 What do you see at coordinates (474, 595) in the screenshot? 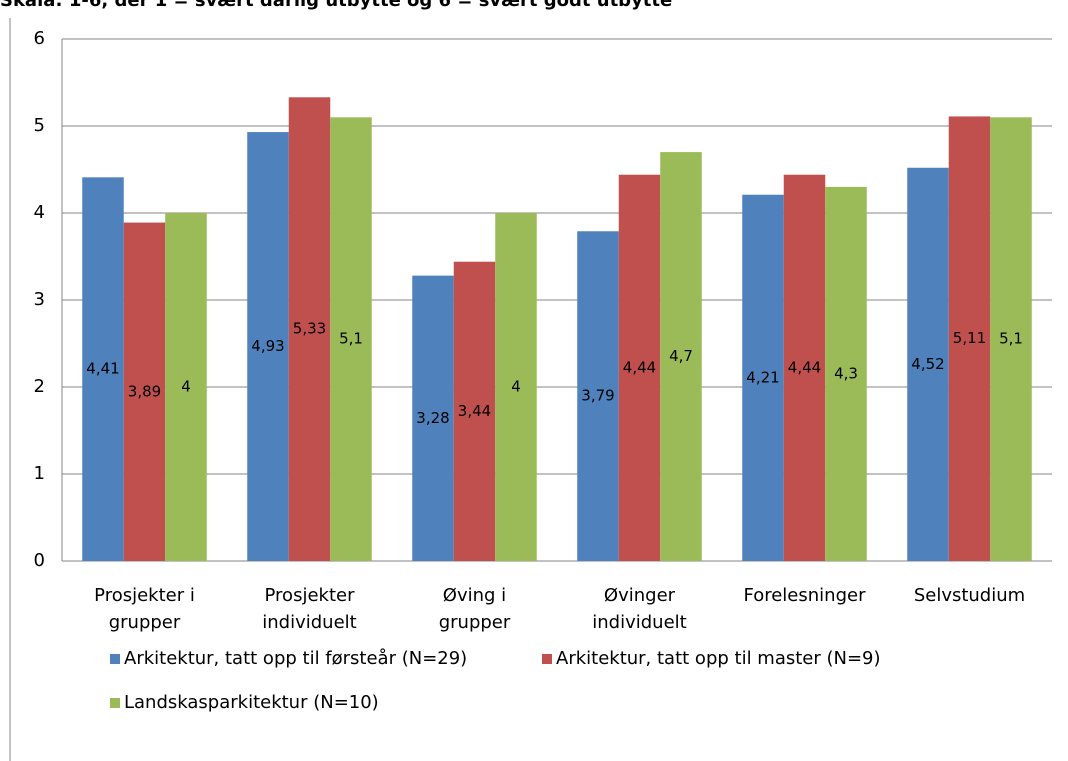
I see `x-tick-label: Øving i` at bounding box center [474, 595].